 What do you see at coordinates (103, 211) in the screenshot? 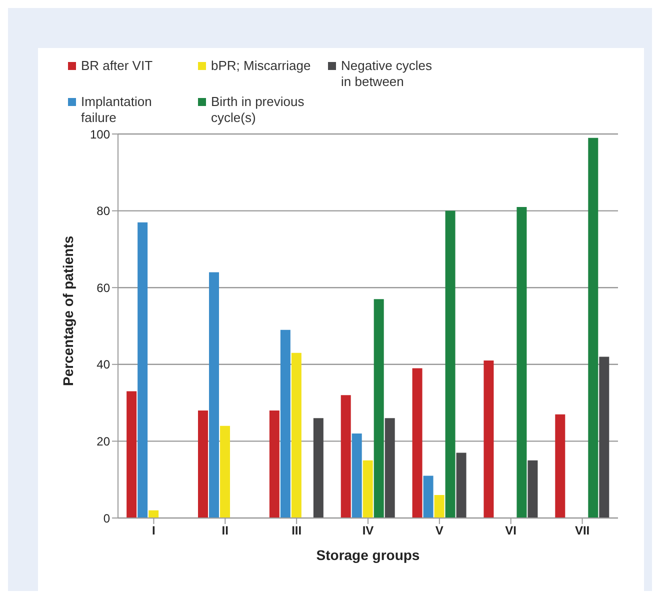
I see `y-tick-label: 80` at bounding box center [103, 211].